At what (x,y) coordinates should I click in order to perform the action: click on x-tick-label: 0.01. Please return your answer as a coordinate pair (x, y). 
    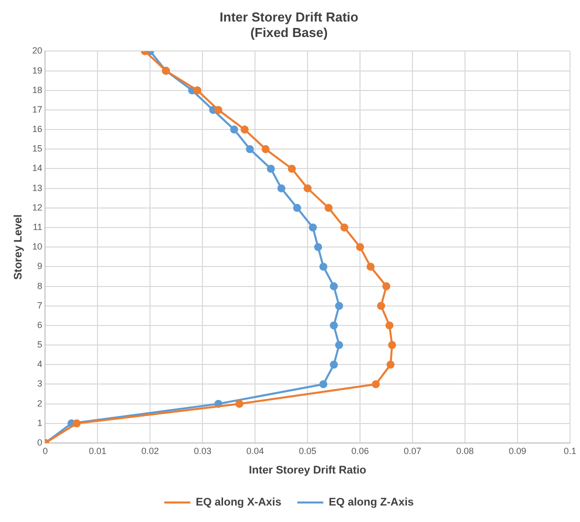
    Looking at the image, I should click on (97, 451).